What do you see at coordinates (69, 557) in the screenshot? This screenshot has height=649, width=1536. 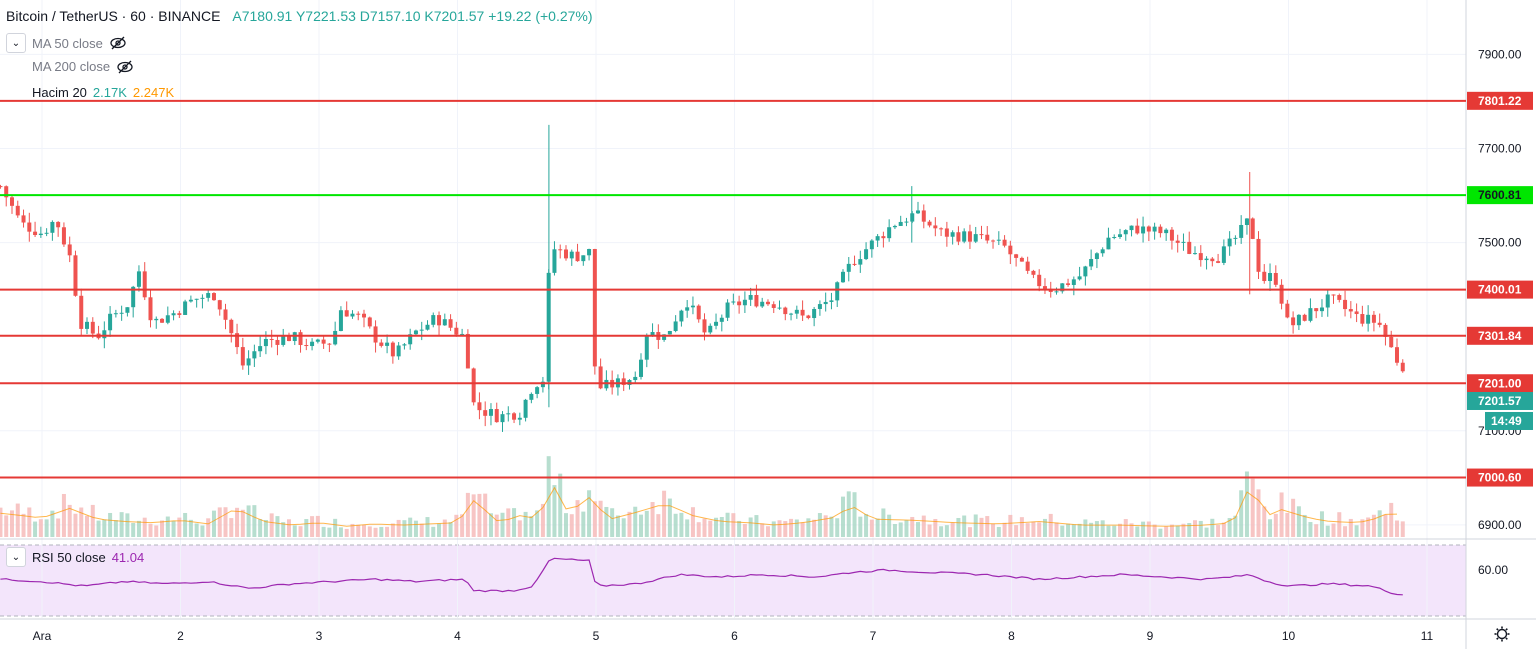 I see `rsi-label: RSI 50 close` at bounding box center [69, 557].